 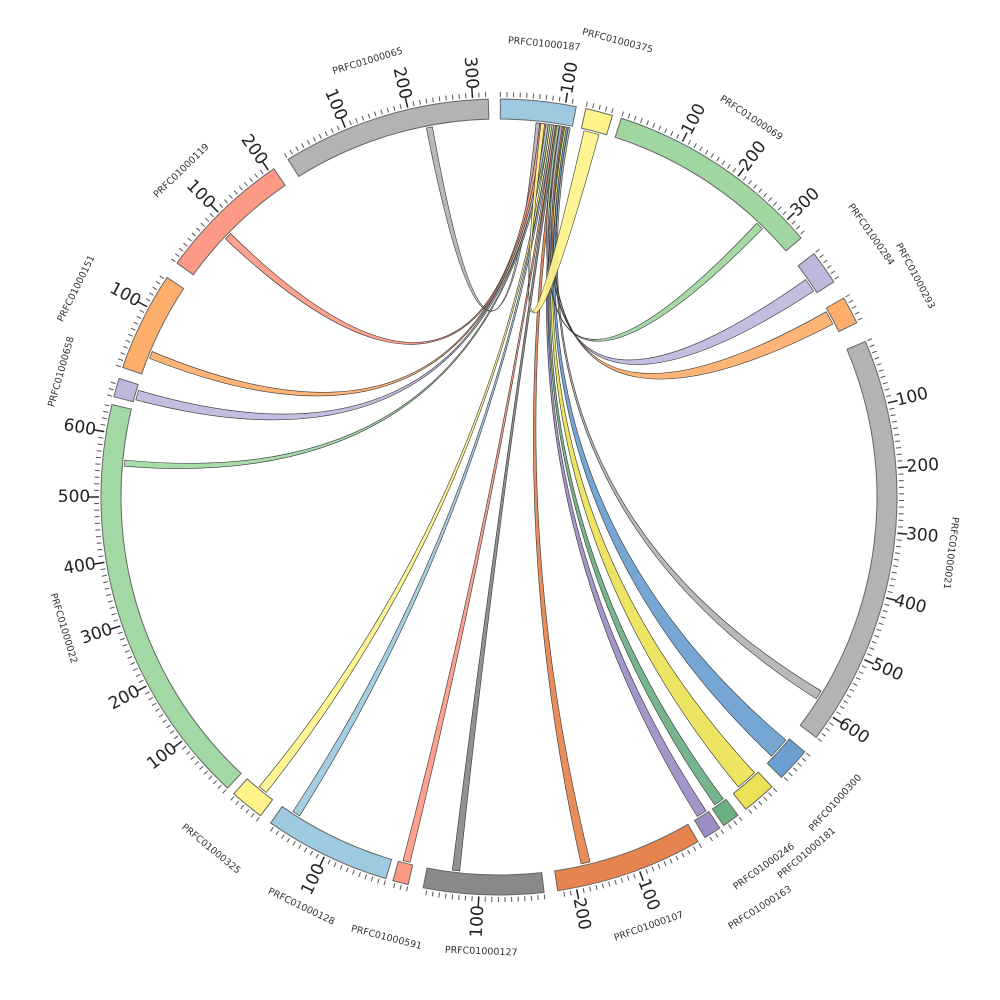 I want to click on segment-PRFC01000375, so click(x=596, y=121).